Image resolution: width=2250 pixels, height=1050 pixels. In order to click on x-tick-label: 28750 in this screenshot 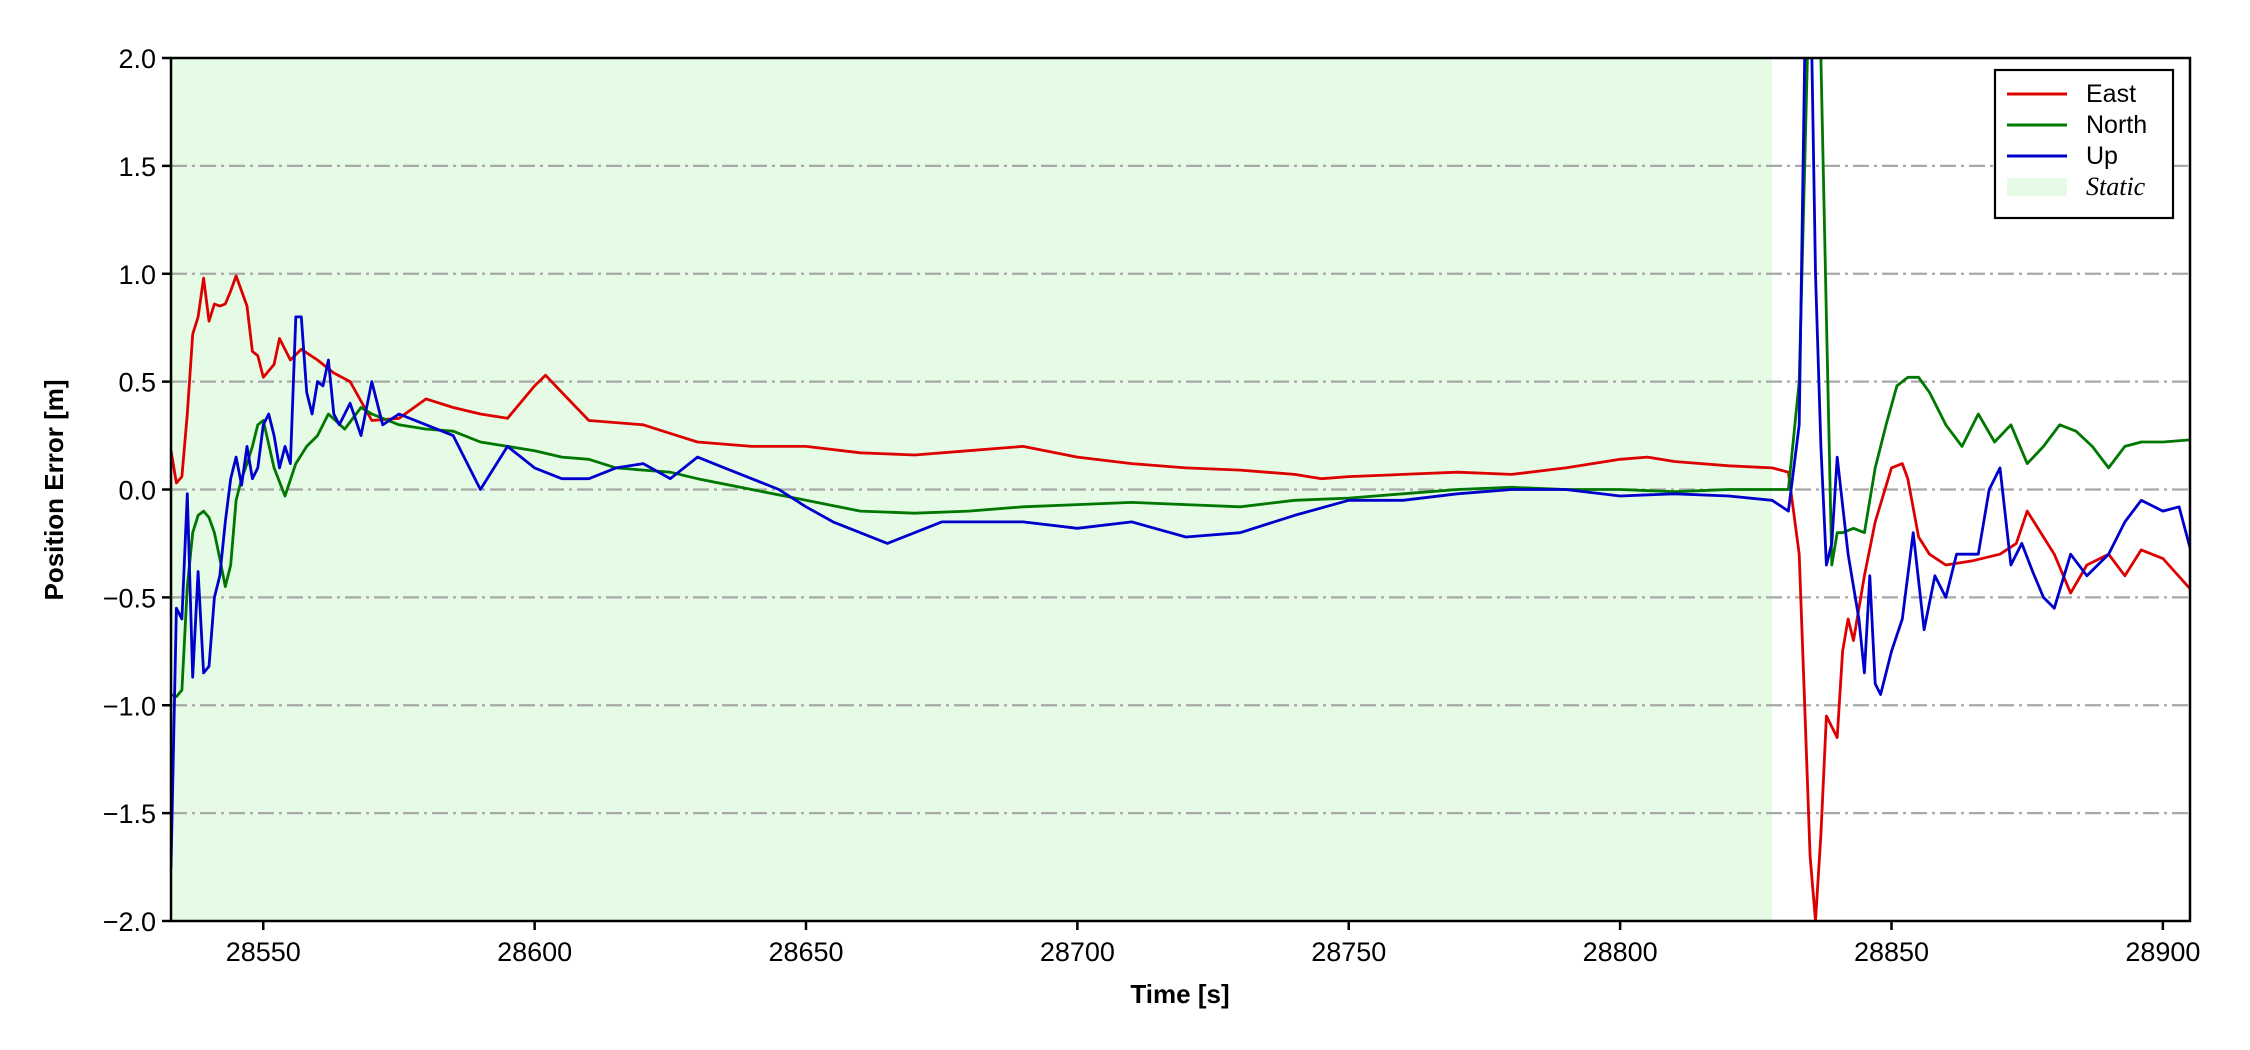, I will do `click(1348, 952)`.